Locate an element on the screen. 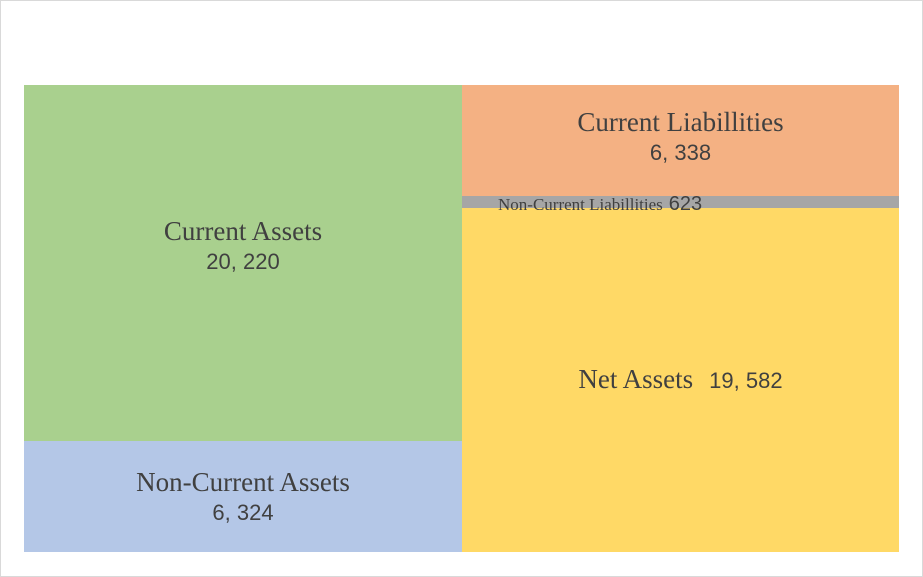  non-current-liabilities-block is located at coordinates (680, 202).